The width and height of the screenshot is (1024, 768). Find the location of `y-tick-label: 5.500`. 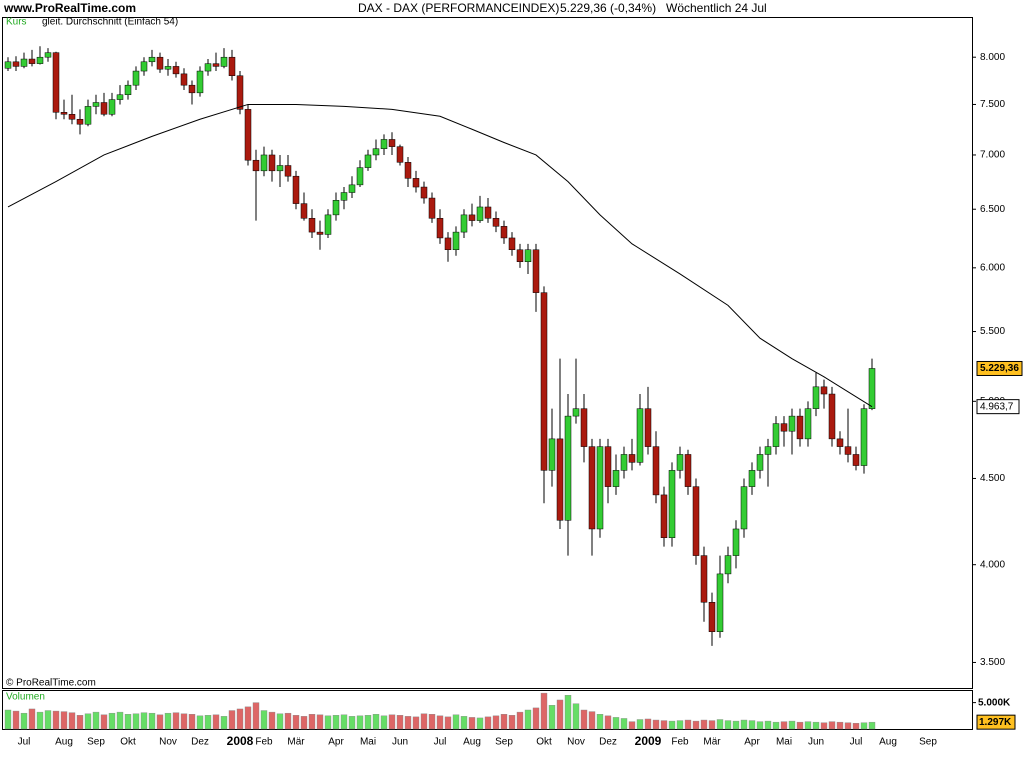

y-tick-label: 5.500 is located at coordinates (992, 331).